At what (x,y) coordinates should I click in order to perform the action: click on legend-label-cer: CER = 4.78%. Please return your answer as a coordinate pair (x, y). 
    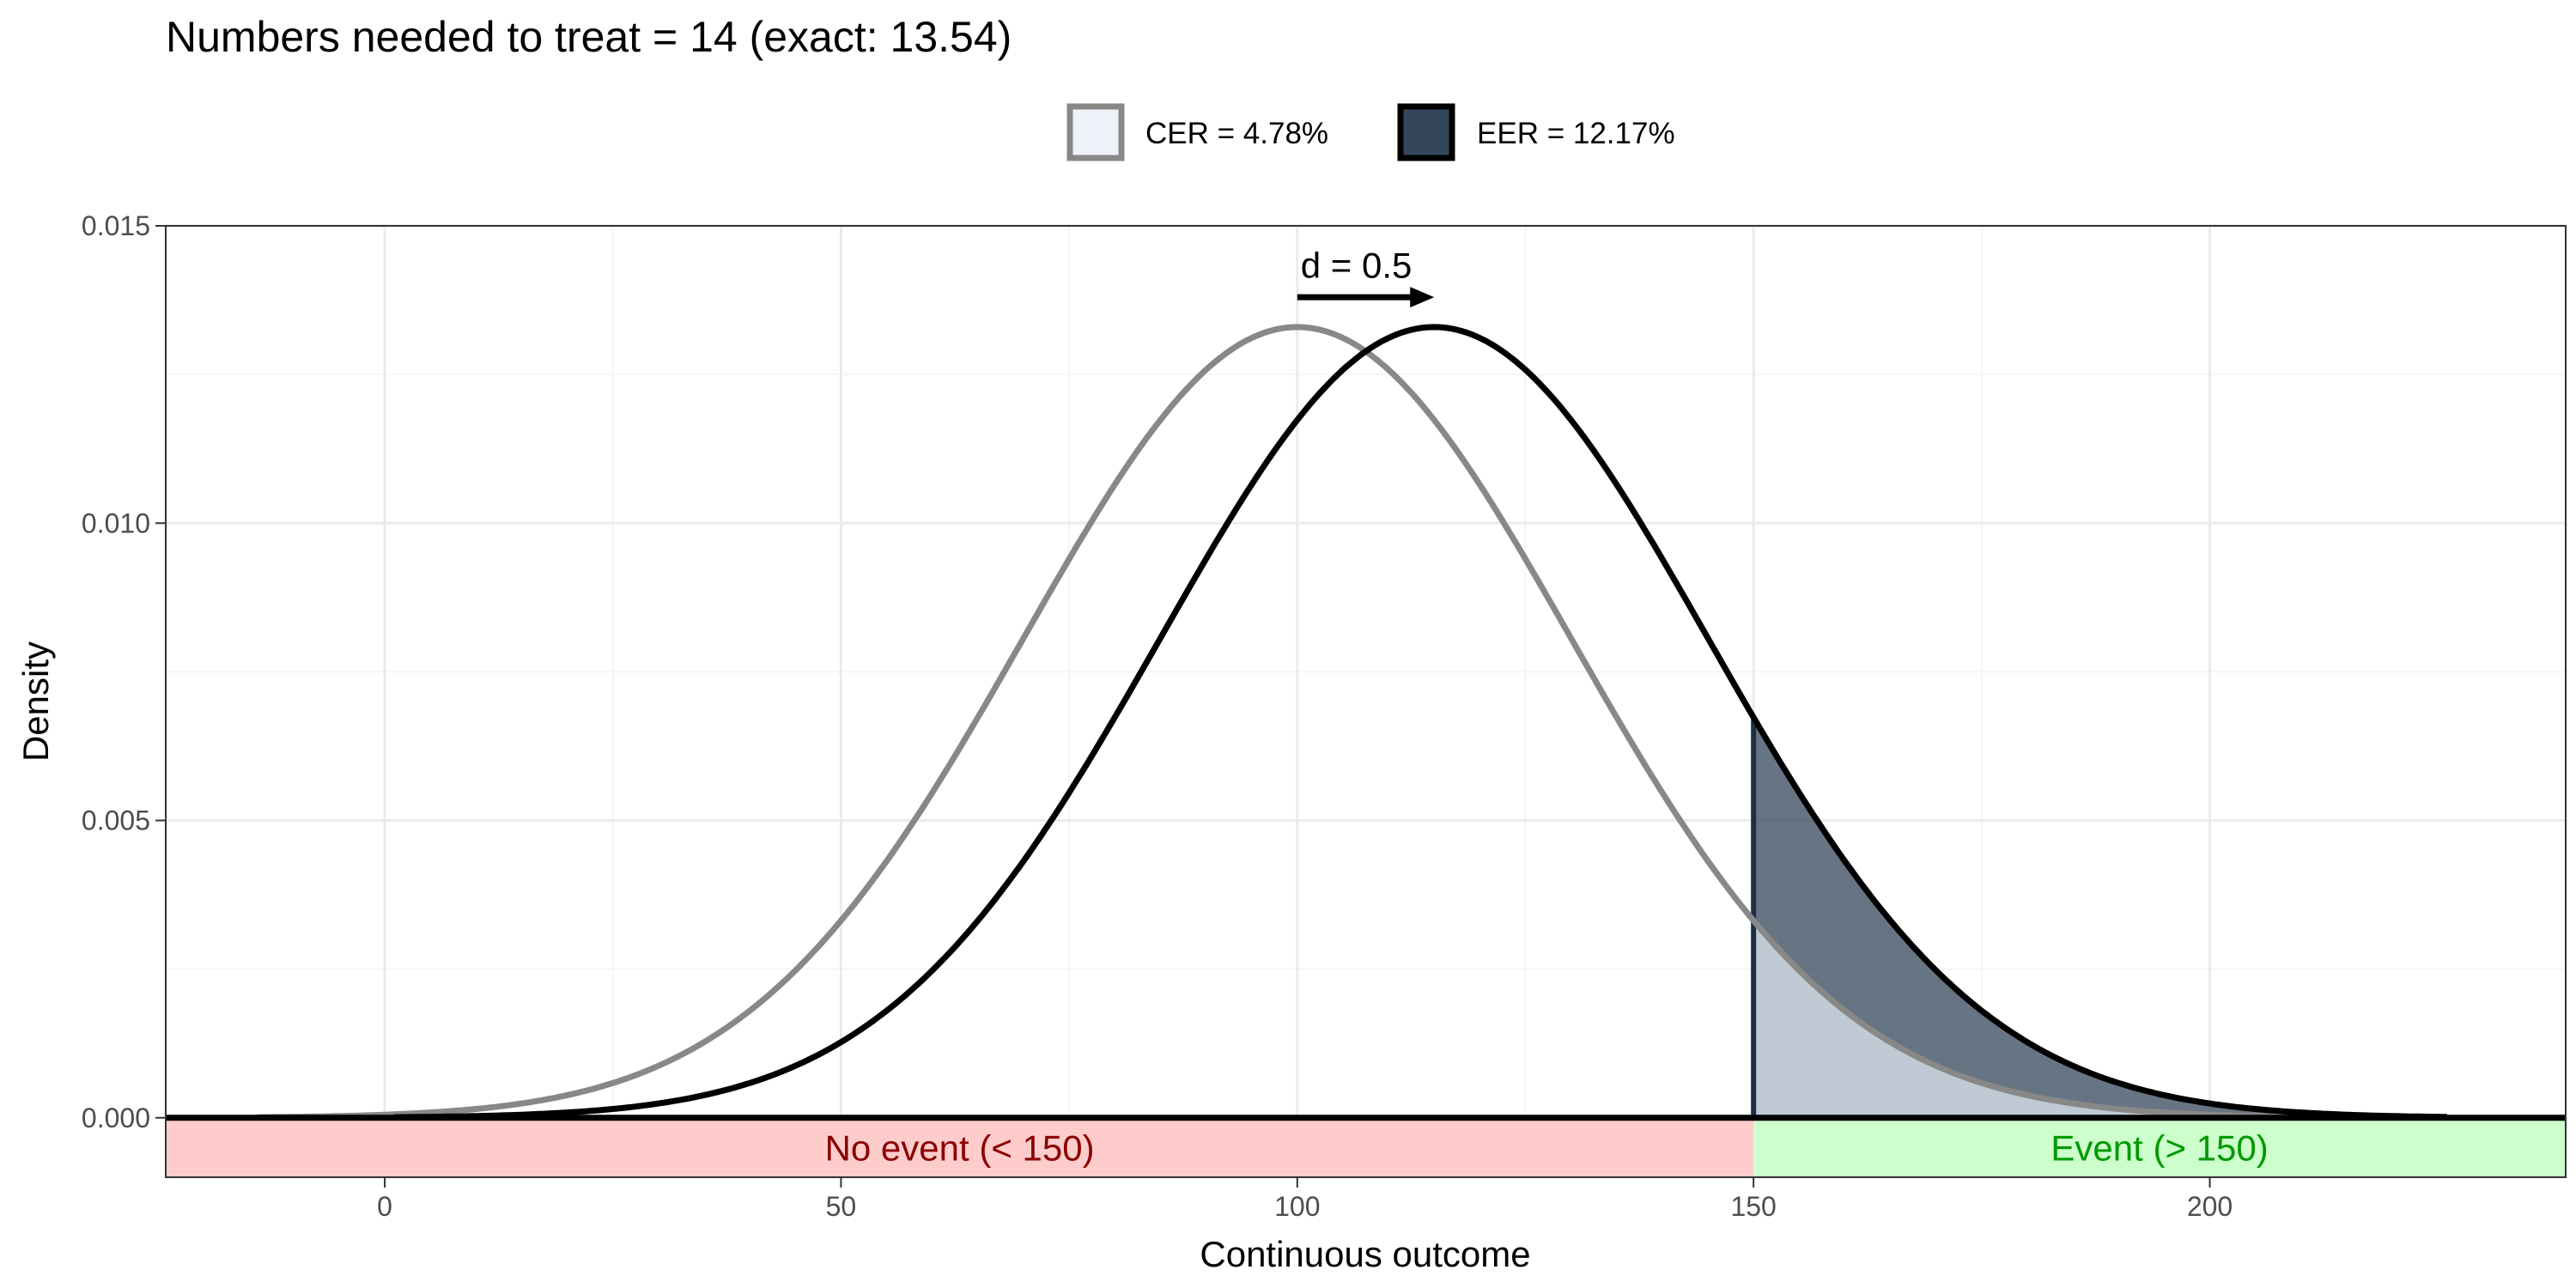
    Looking at the image, I should click on (1236, 133).